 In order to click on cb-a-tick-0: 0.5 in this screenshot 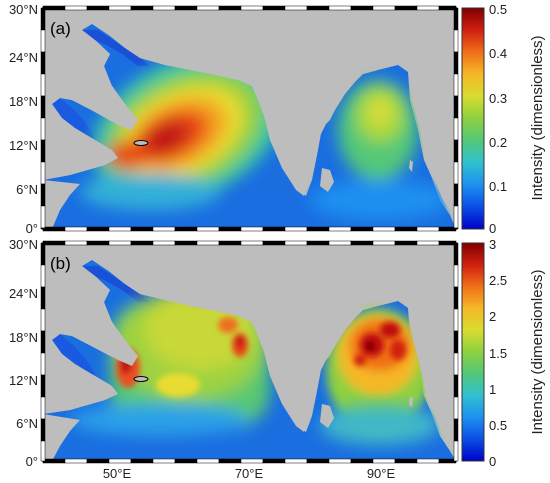, I will do `click(498, 9)`.